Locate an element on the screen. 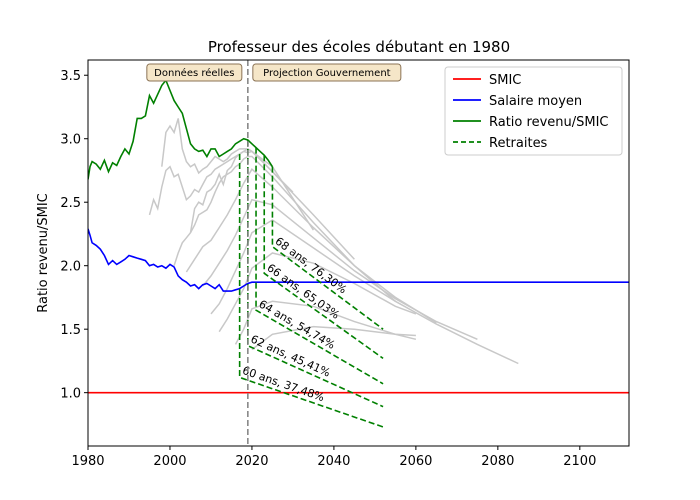 This screenshot has height=500, width=700. y-tick-label-3: 3.0 is located at coordinates (70, 140).